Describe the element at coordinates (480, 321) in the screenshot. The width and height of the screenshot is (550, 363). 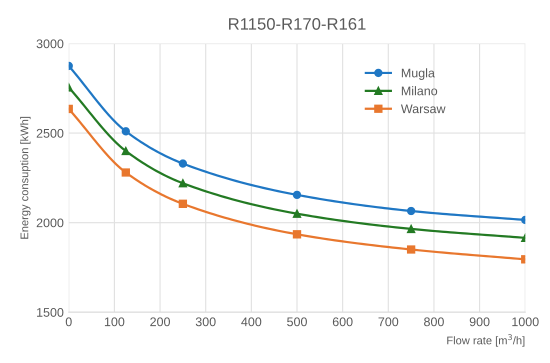
I see `x-tick-label: 900` at that location.